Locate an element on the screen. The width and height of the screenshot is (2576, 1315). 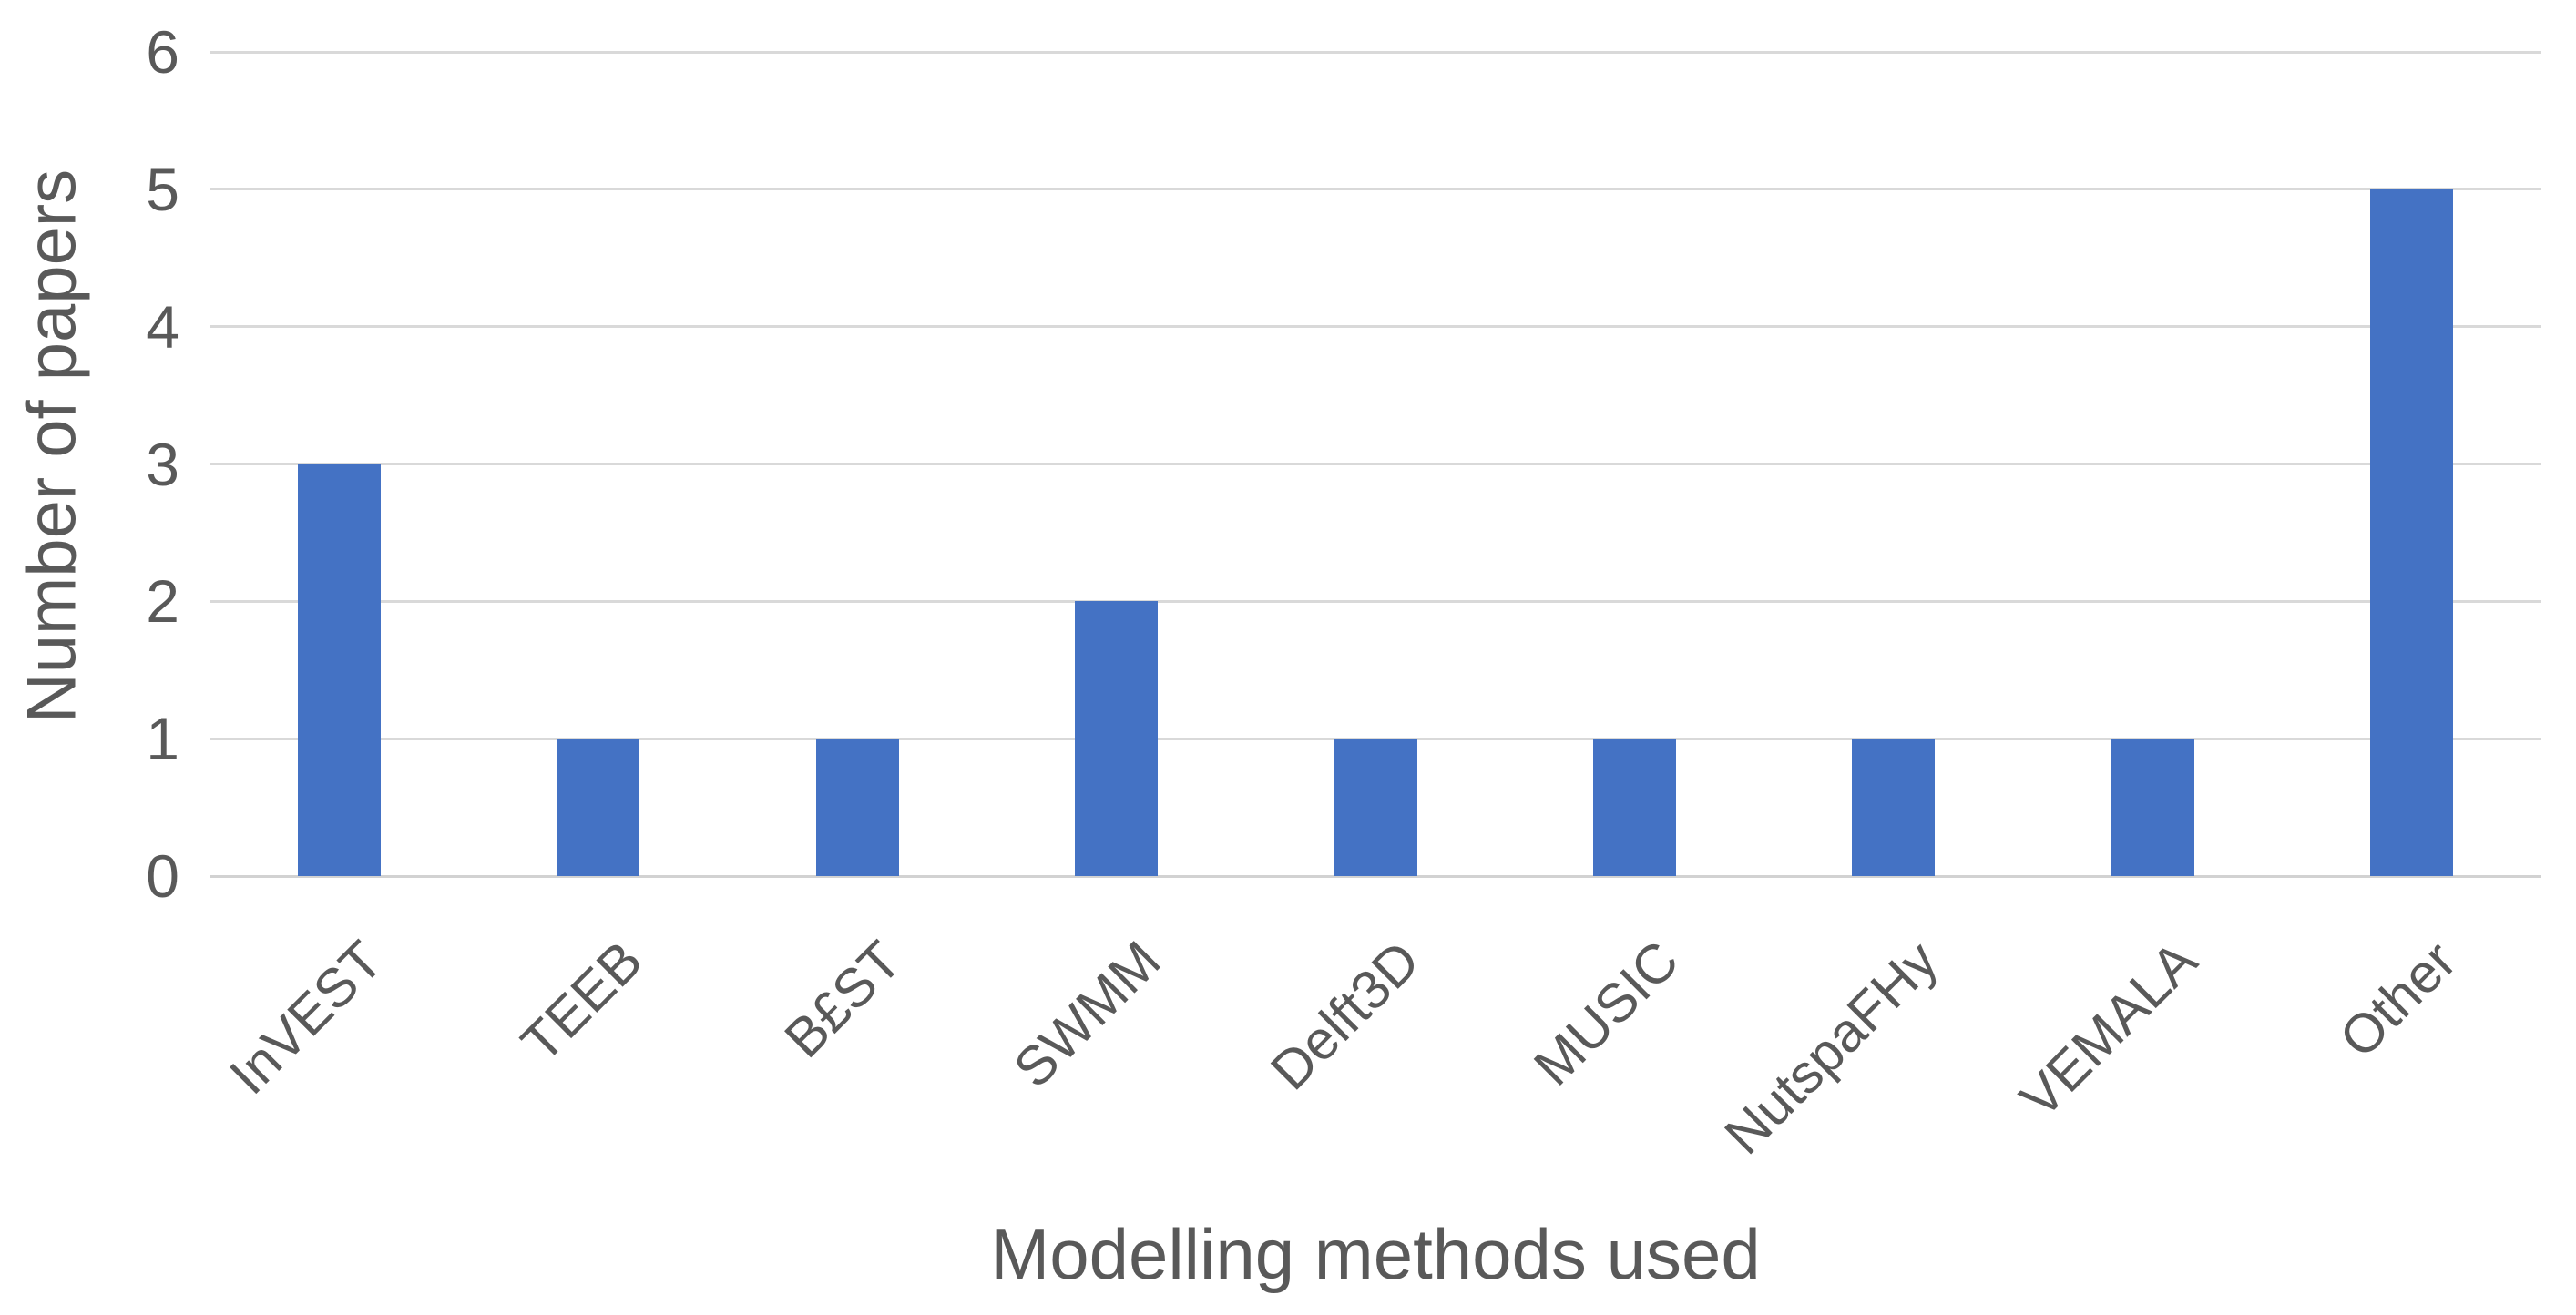
x-category-label: B£ST is located at coordinates (843, 1000).